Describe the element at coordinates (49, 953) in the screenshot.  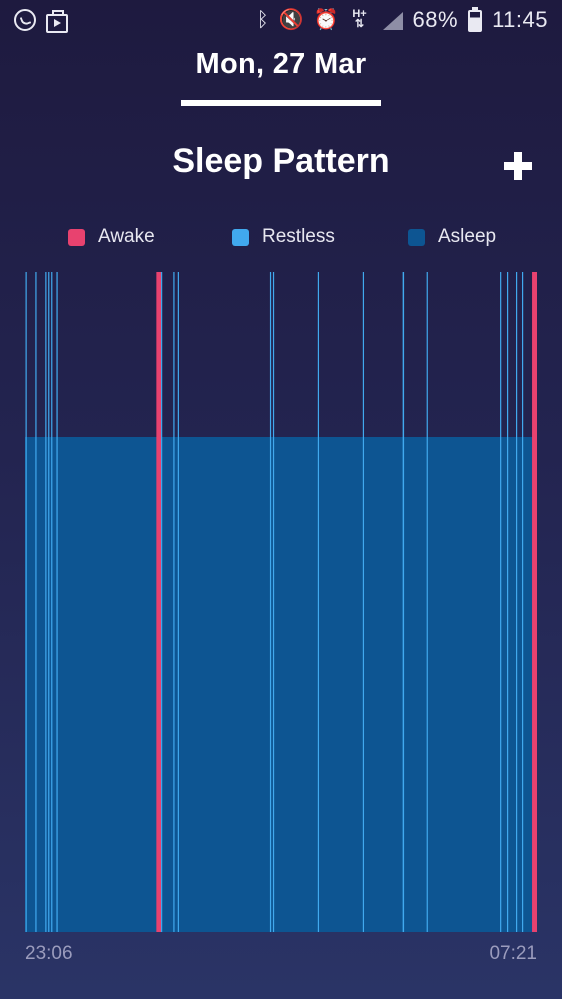
I see `x-axis-start-label: 23:06` at that location.